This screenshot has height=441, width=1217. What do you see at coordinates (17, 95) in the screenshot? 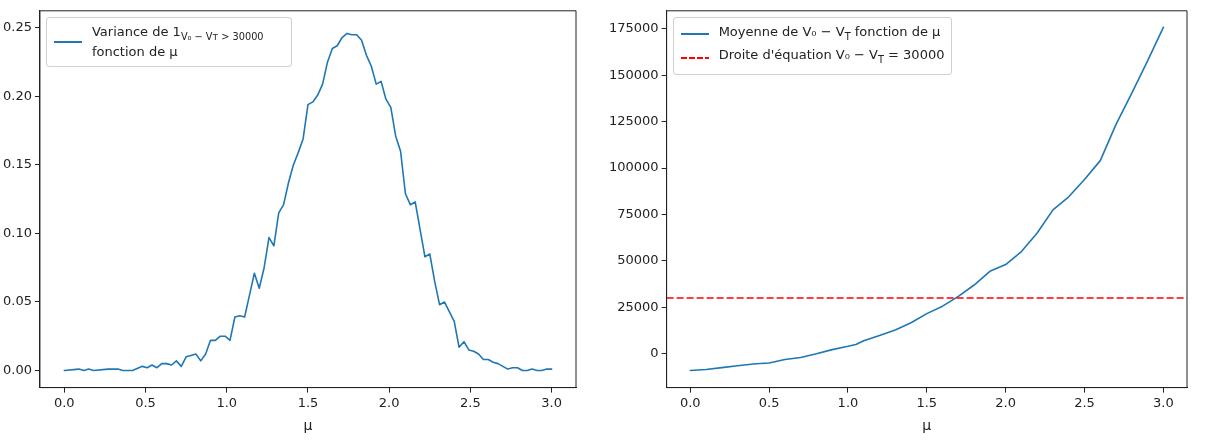
I see `y-tick-label: 0.20` at bounding box center [17, 95].